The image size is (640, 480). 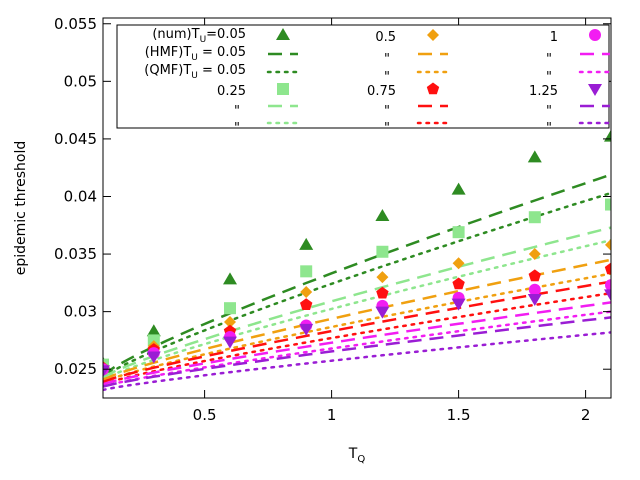 I want to click on legend-hmf-label: (HMF)TU = 0.05, so click(x=195, y=54).